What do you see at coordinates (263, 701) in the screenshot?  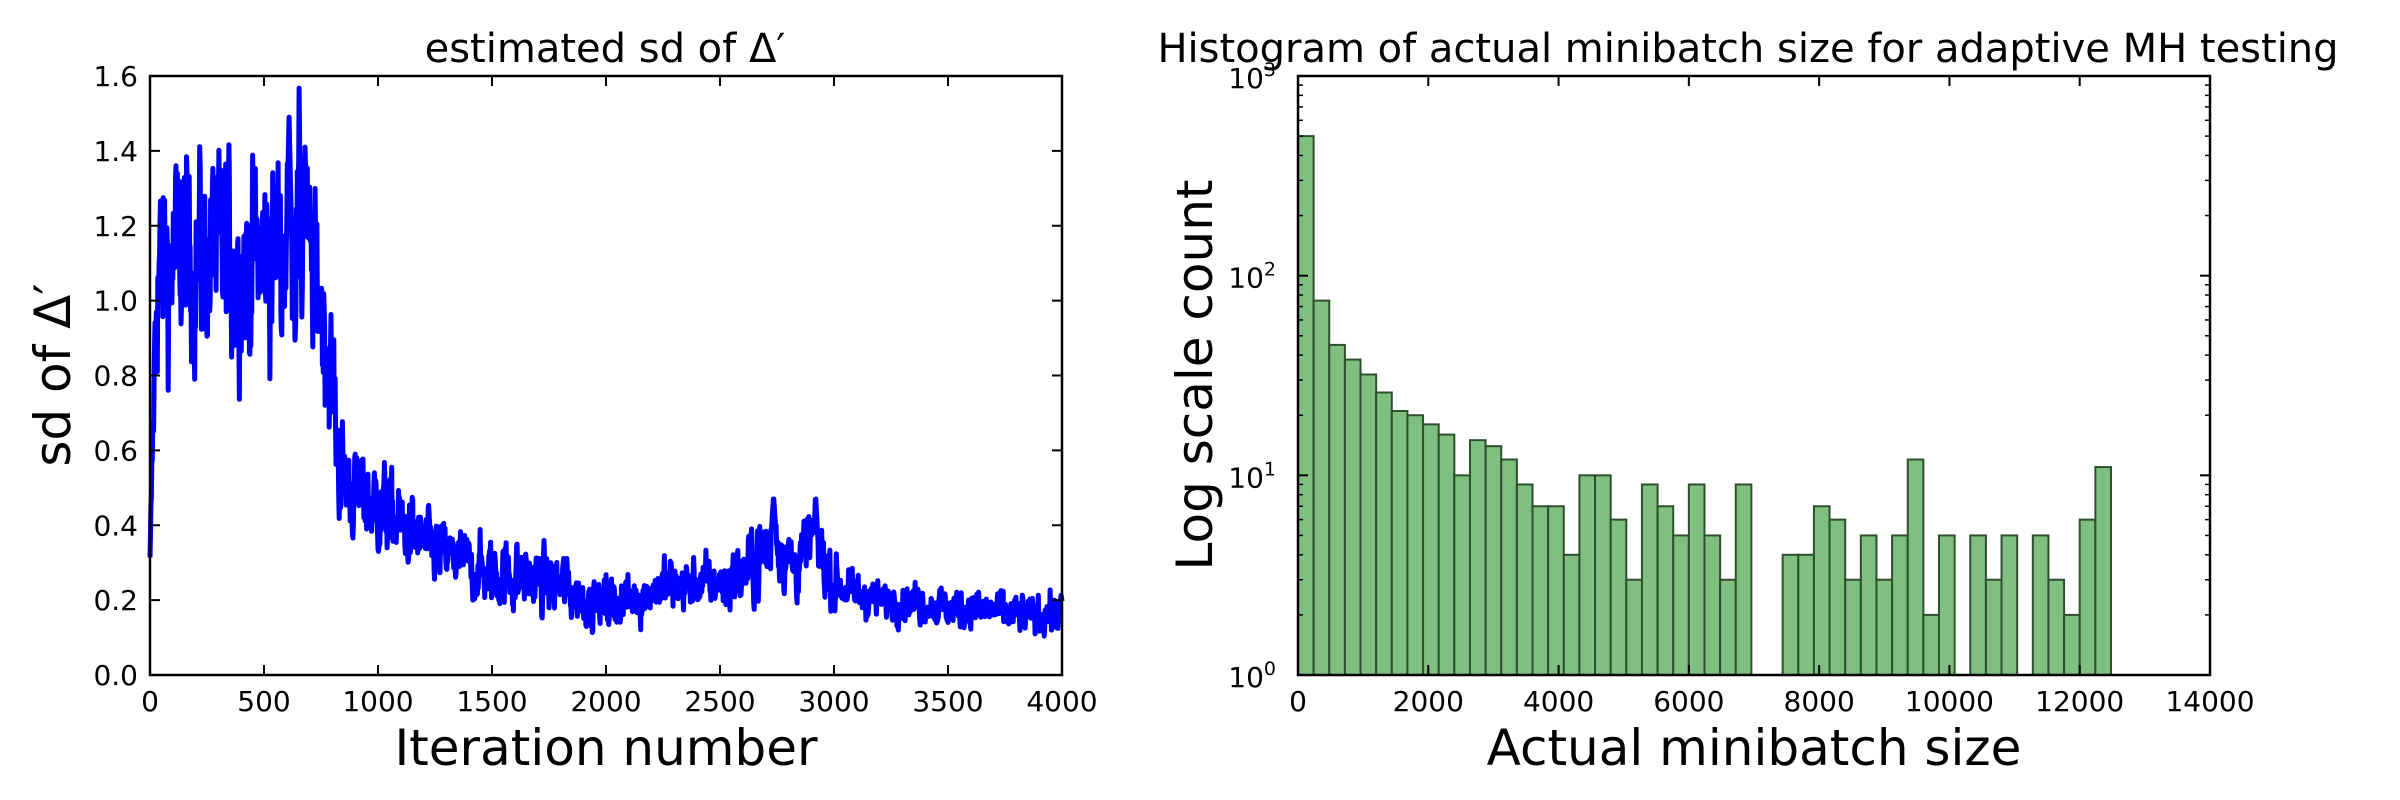 I see `x-tick-label: 500` at bounding box center [263, 701].